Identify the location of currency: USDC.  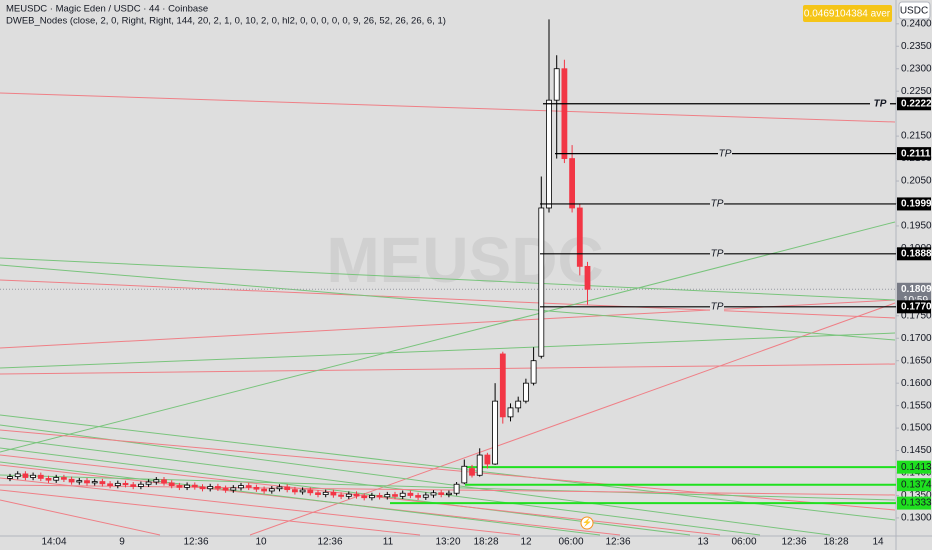
(914, 11).